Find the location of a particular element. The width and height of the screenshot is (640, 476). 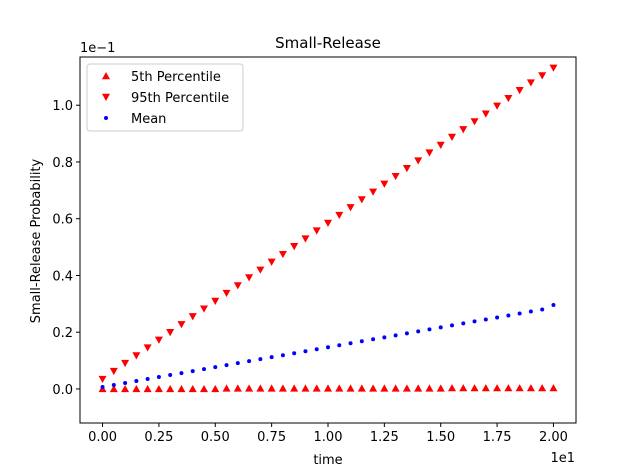

x-axis-label: time is located at coordinates (327, 460).